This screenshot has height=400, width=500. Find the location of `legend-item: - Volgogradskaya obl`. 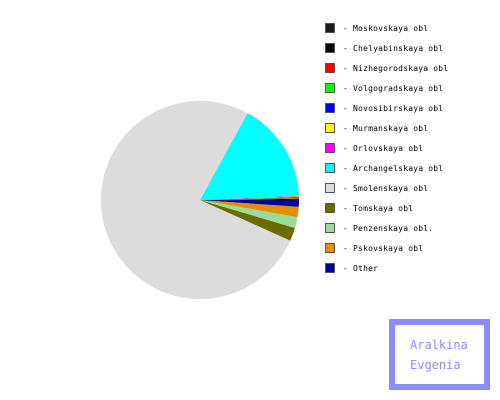

legend-item: - Volgogradskaya obl is located at coordinates (386, 88).